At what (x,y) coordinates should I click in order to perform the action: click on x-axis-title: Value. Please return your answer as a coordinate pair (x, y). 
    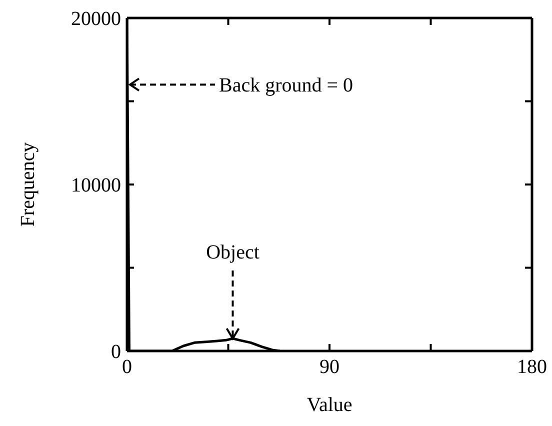
    Looking at the image, I should click on (329, 405).